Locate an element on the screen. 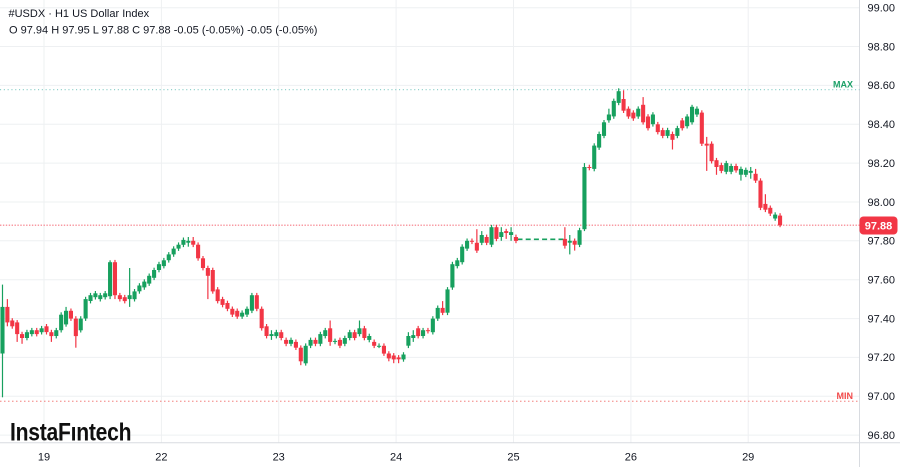 This screenshot has width=900, height=472. svg-text: InstaFıntech is located at coordinates (70, 432).